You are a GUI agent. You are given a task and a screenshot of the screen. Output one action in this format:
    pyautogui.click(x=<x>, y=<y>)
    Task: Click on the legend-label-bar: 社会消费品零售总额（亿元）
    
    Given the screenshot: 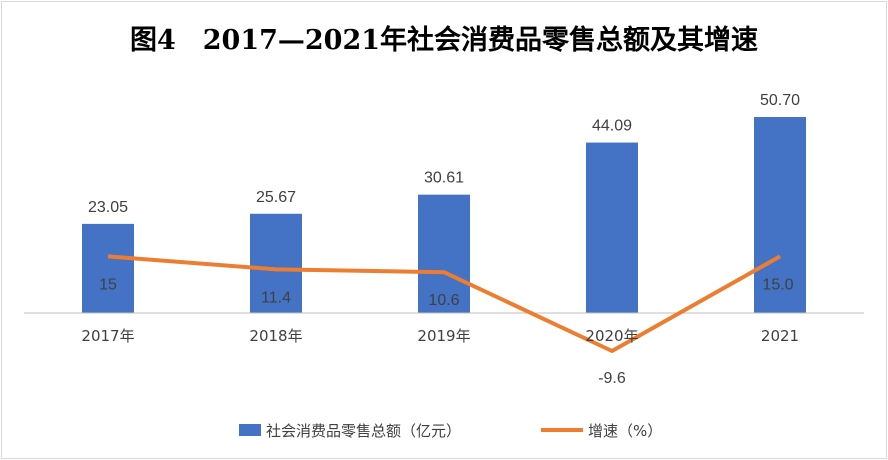 What is the action you would take?
    pyautogui.click(x=363, y=431)
    